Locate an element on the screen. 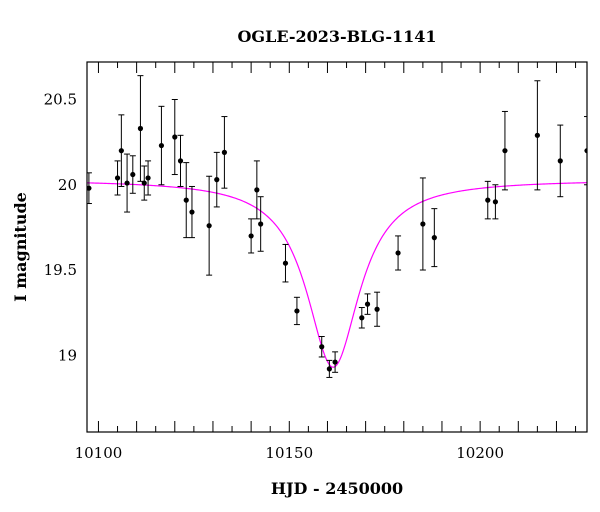  y-axis-label: I magnitude is located at coordinates (20, 247).